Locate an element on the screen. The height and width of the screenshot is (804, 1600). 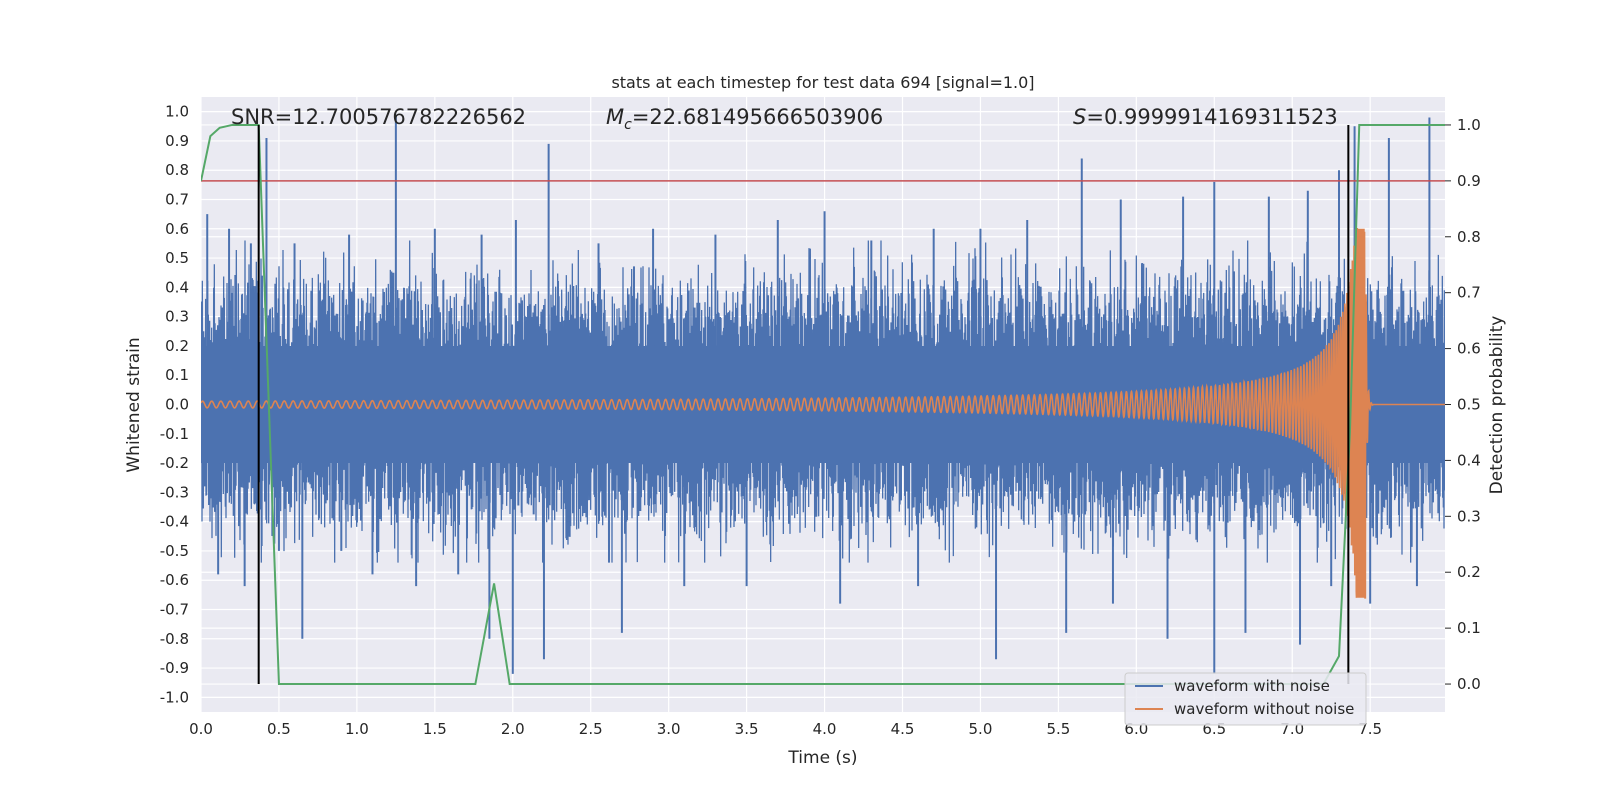
x-tick-label: 0.5 is located at coordinates (279, 729).